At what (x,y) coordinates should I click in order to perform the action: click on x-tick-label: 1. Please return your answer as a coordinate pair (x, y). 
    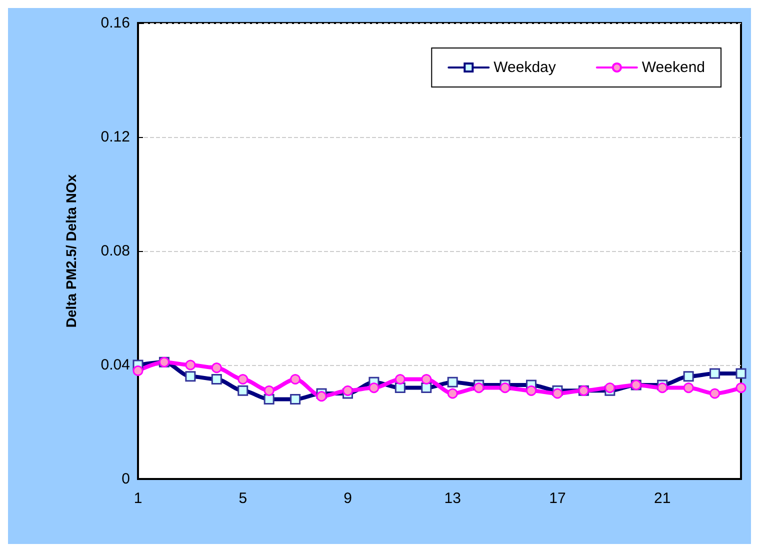
    Looking at the image, I should click on (138, 498).